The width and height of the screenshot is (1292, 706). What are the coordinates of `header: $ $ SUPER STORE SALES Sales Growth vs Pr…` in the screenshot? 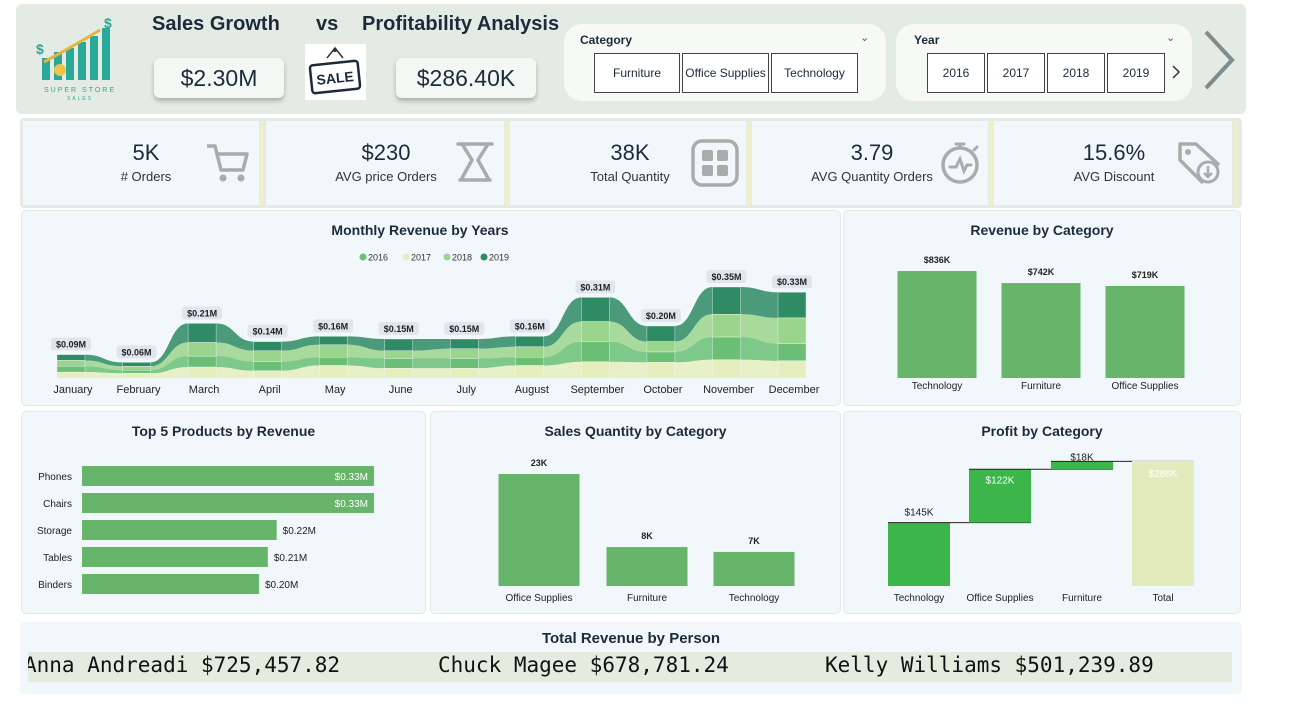 It's located at (631, 59).